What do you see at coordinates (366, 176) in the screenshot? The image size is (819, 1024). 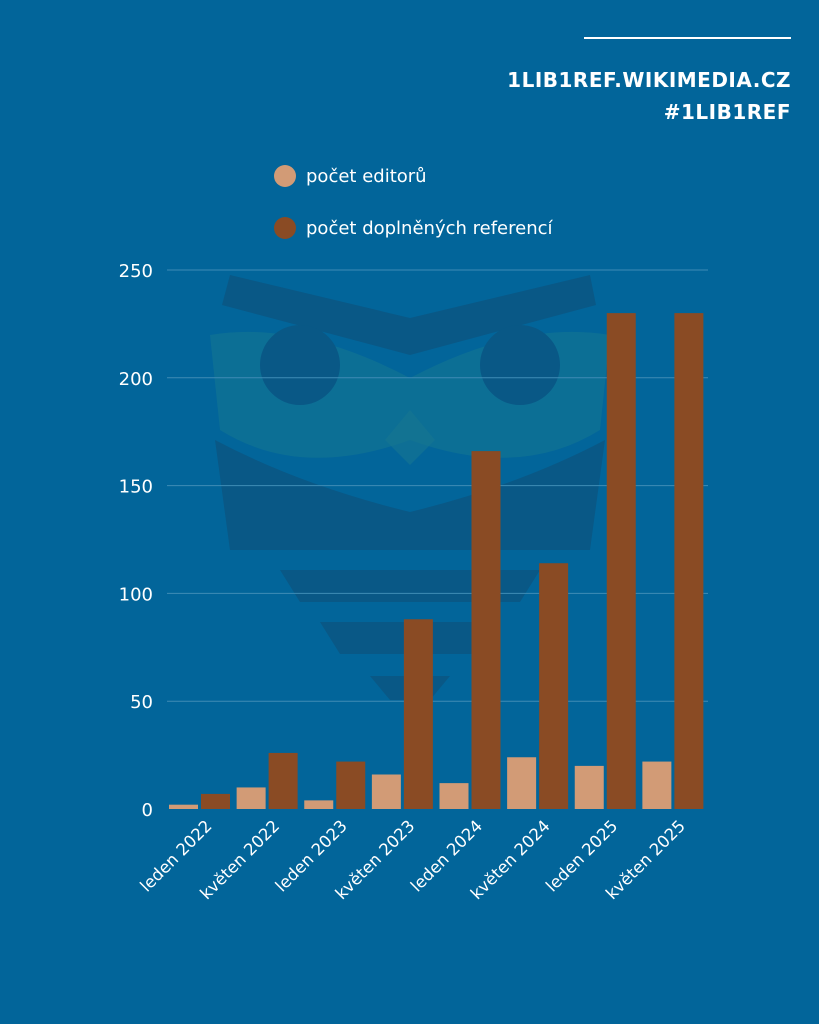 I see `legend-label-editors: počet editorů` at bounding box center [366, 176].